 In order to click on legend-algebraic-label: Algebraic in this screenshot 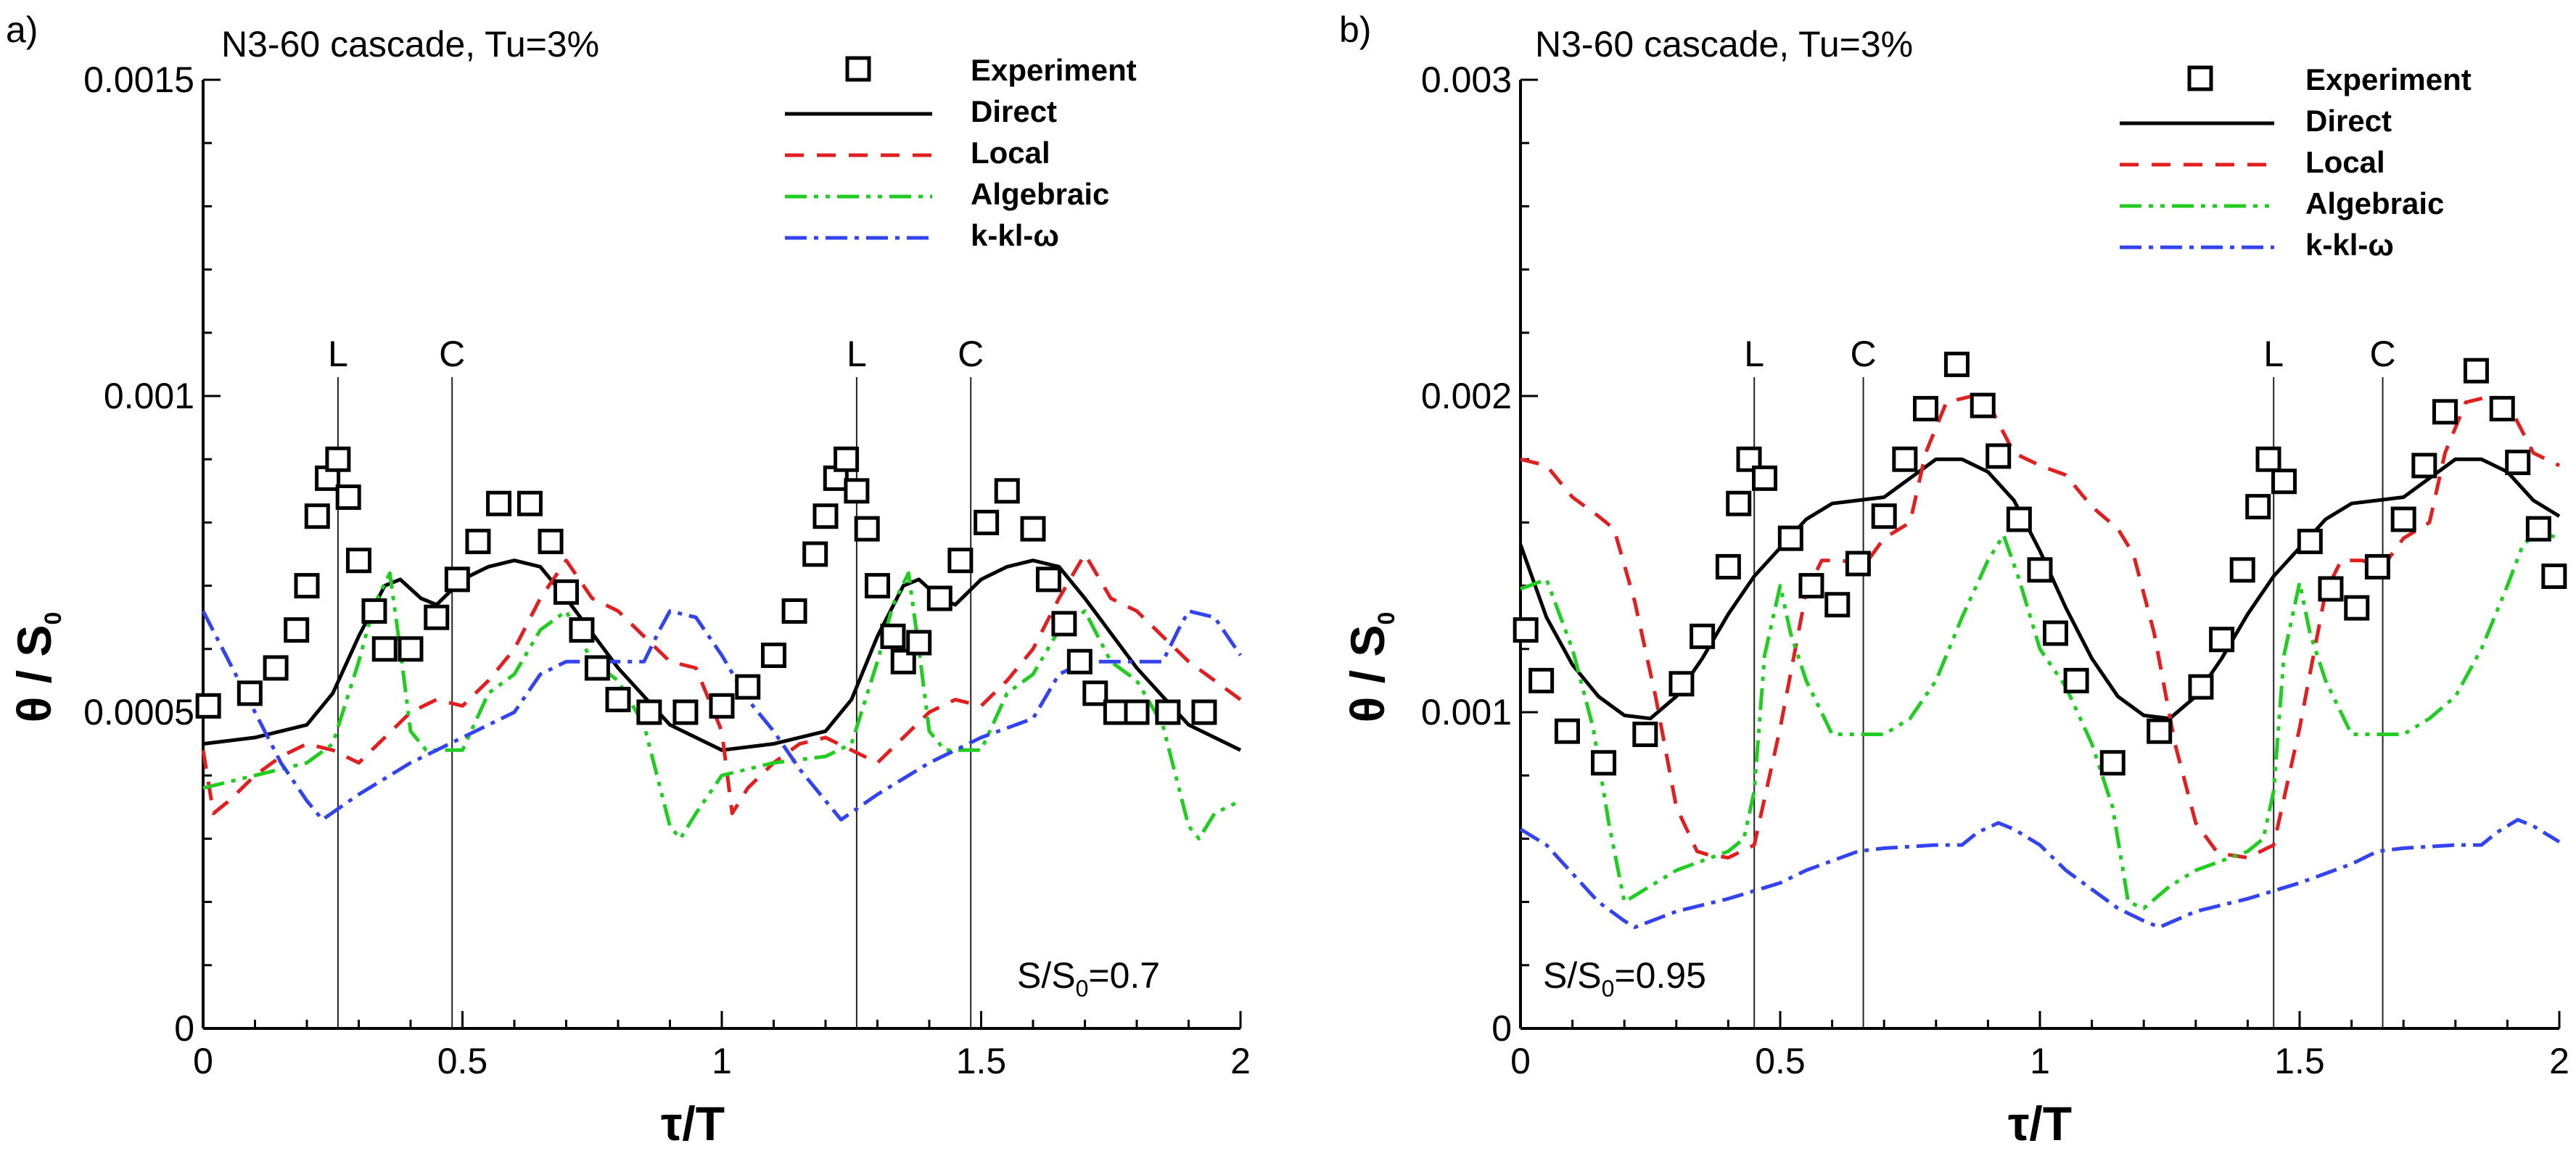, I will do `click(1040, 194)`.